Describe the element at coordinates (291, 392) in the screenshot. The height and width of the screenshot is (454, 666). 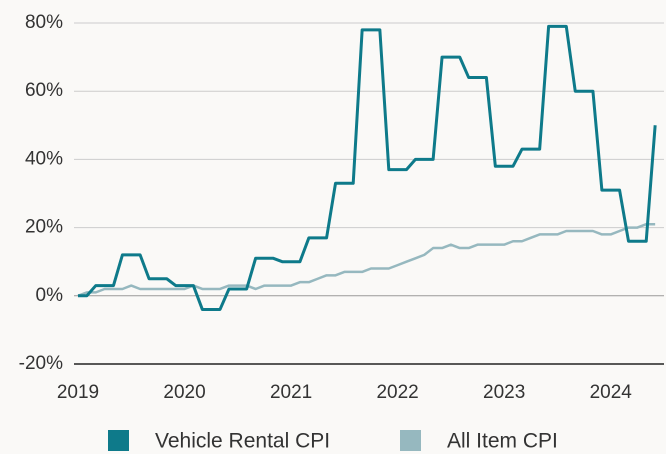
I see `x-tick-label: 2021` at that location.